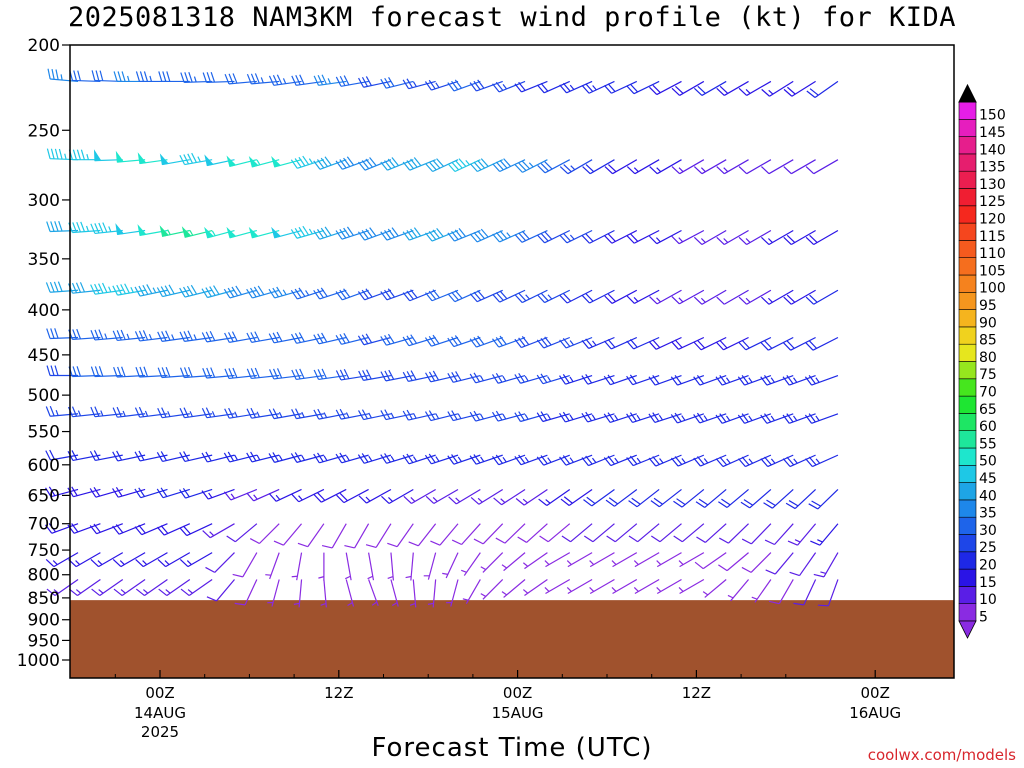 Image resolution: width=1024 pixels, height=768 pixels. Describe the element at coordinates (988, 548) in the screenshot. I see `colorbar-label: 25` at that location.